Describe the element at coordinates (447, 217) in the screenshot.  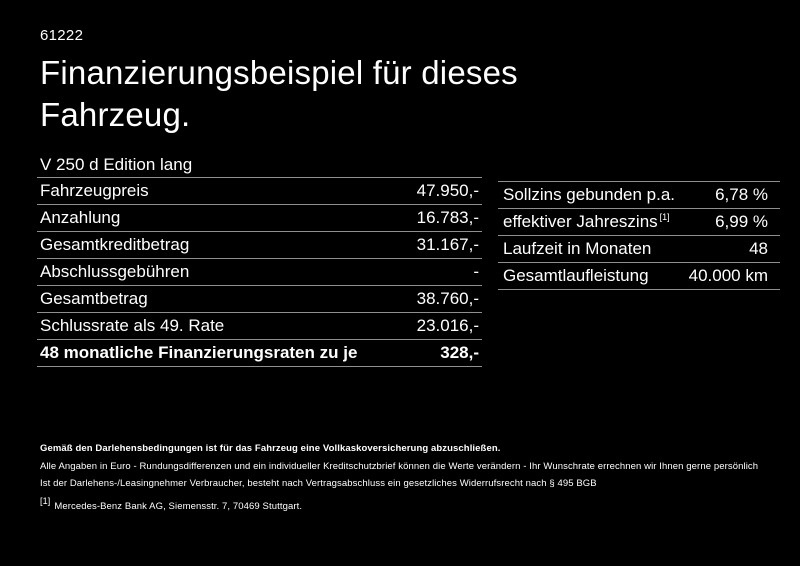
I see `row-value: 16.783,-` at that location.